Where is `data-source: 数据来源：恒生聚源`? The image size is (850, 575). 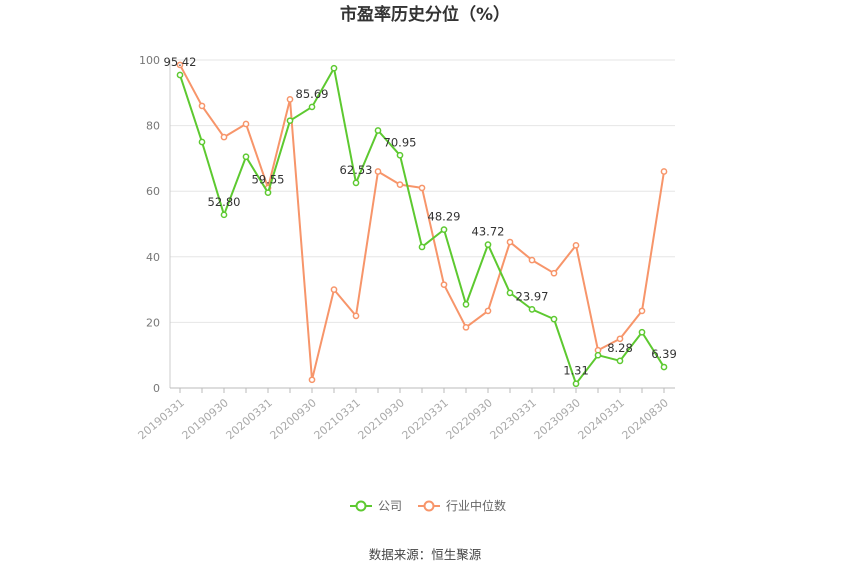
data-source: 数据来源：恒生聚源 is located at coordinates (425, 554).